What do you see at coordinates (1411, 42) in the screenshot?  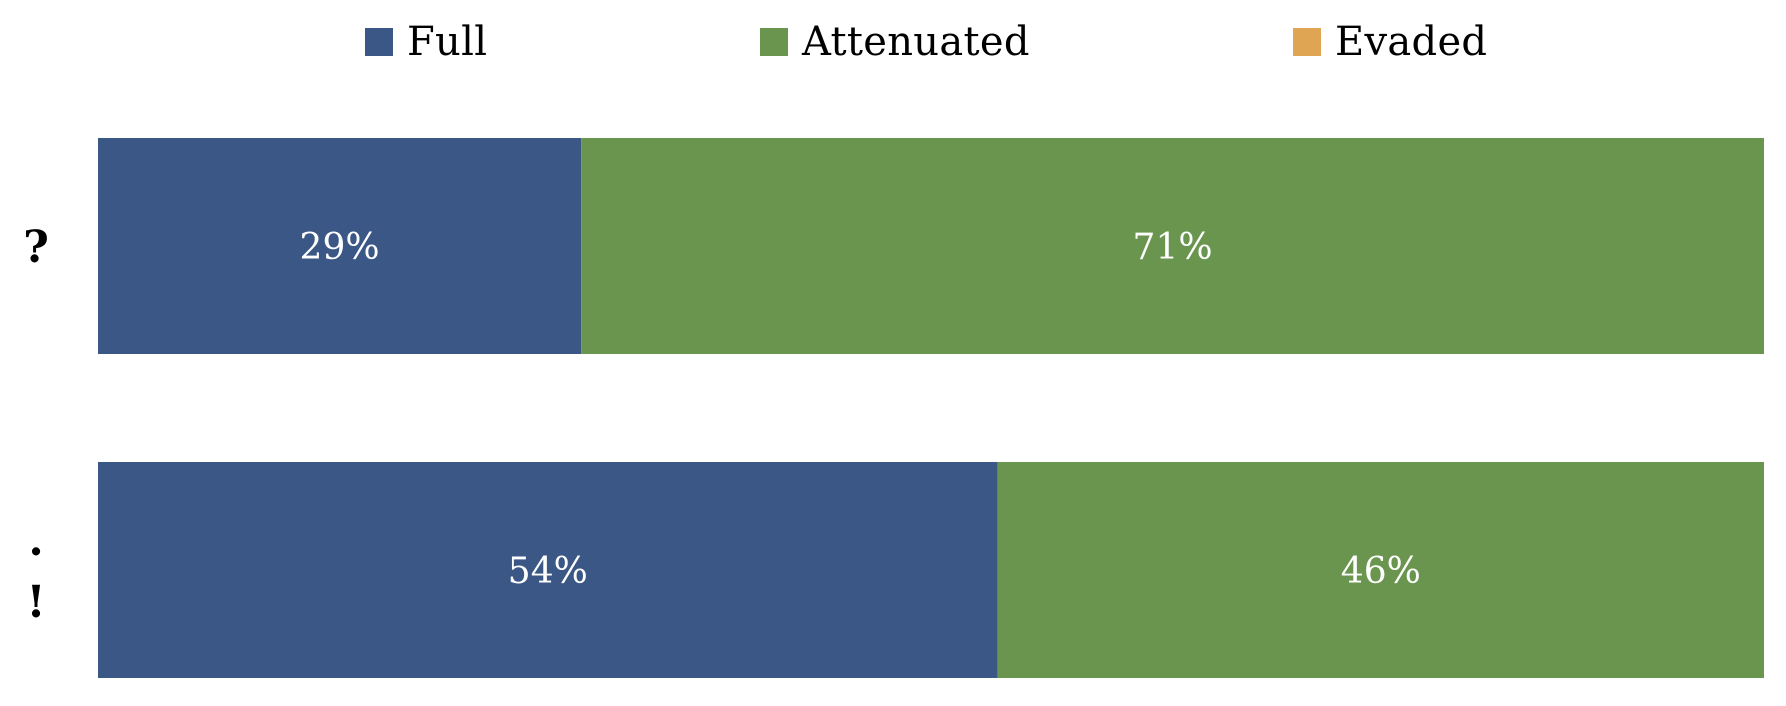 I see `legend-label-evaded: Evaded` at bounding box center [1411, 42].